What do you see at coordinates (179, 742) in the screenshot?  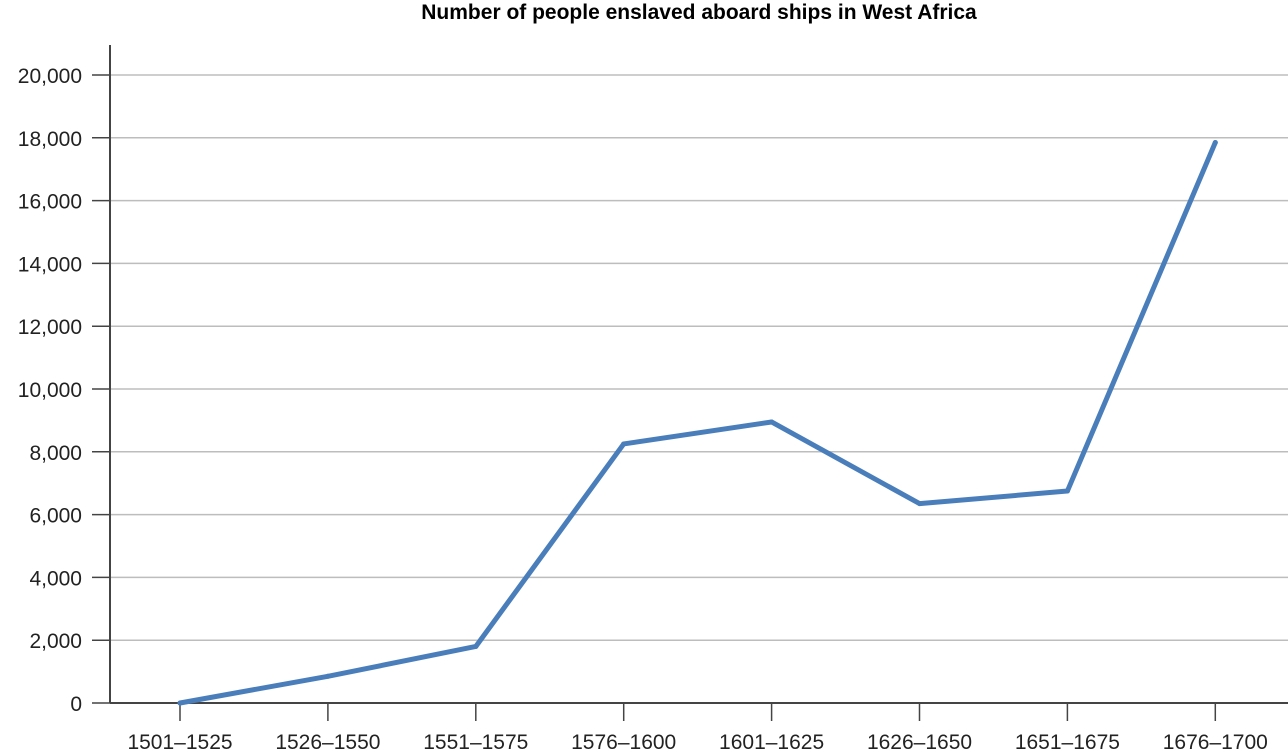 I see `x-tick-label: 1501–1525` at bounding box center [179, 742].